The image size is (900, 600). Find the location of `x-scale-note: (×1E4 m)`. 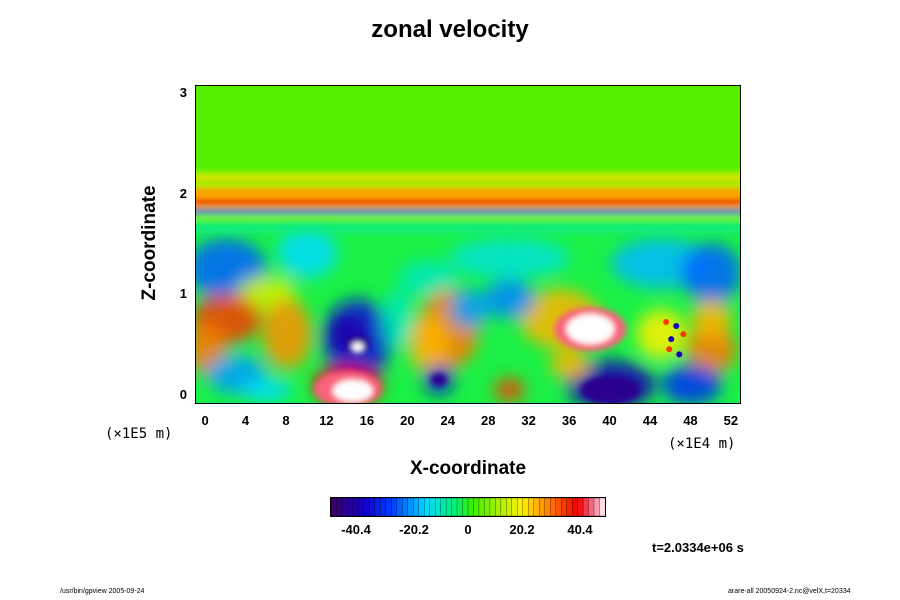

x-scale-note: (×1E4 m) is located at coordinates (702, 444).